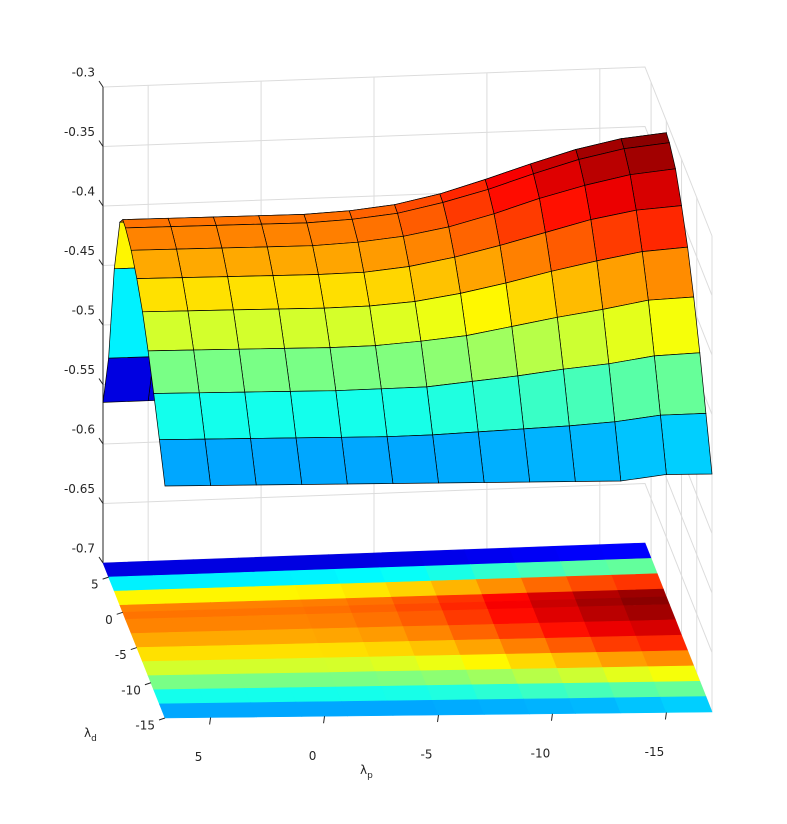 The height and width of the screenshot is (824, 787). What do you see at coordinates (370, 776) in the screenshot?
I see `x-label-sub: p` at bounding box center [370, 776].